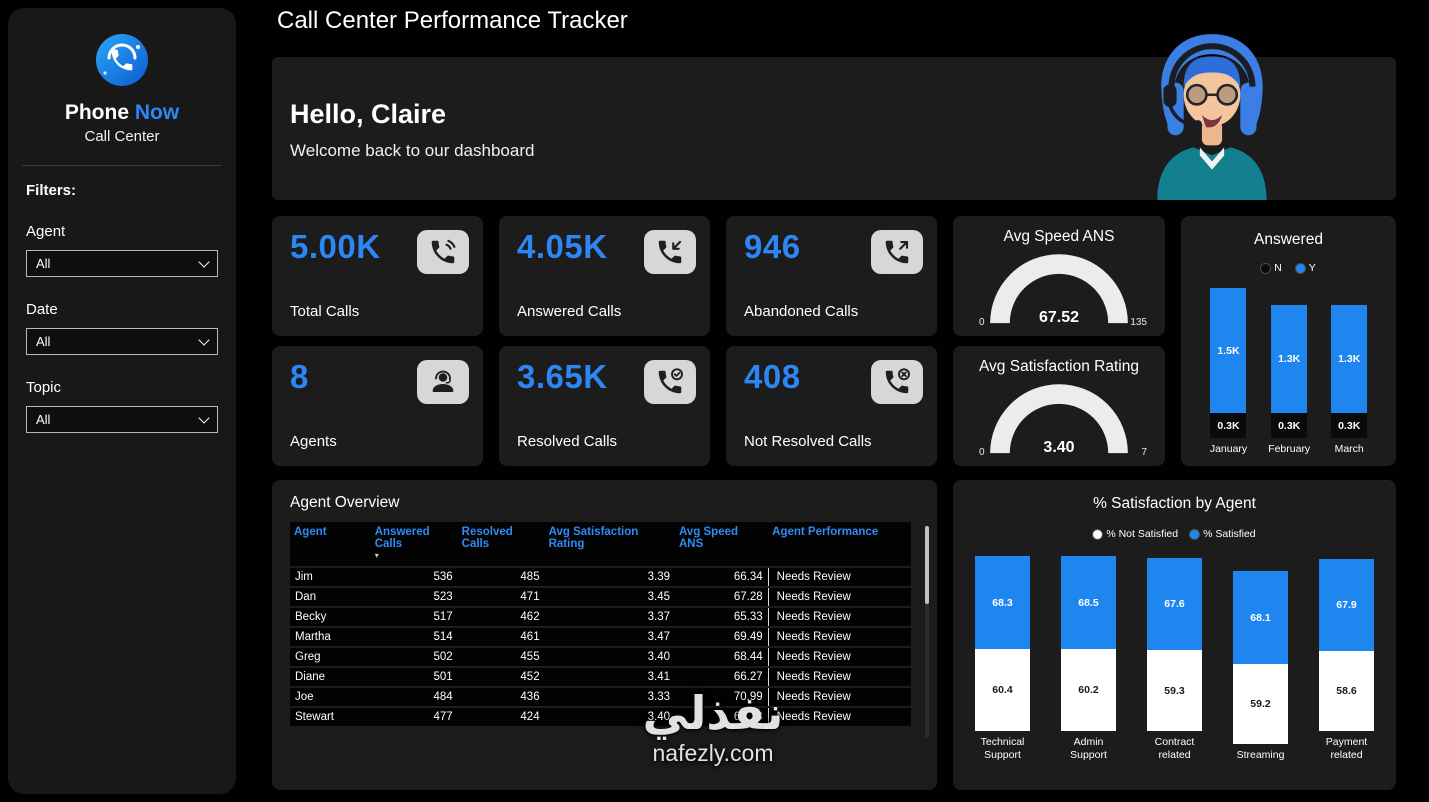  What do you see at coordinates (600, 716) in the screenshot?
I see `table-row: Stewart 477 424 3.40 66.18 Needs Review` at bounding box center [600, 716].